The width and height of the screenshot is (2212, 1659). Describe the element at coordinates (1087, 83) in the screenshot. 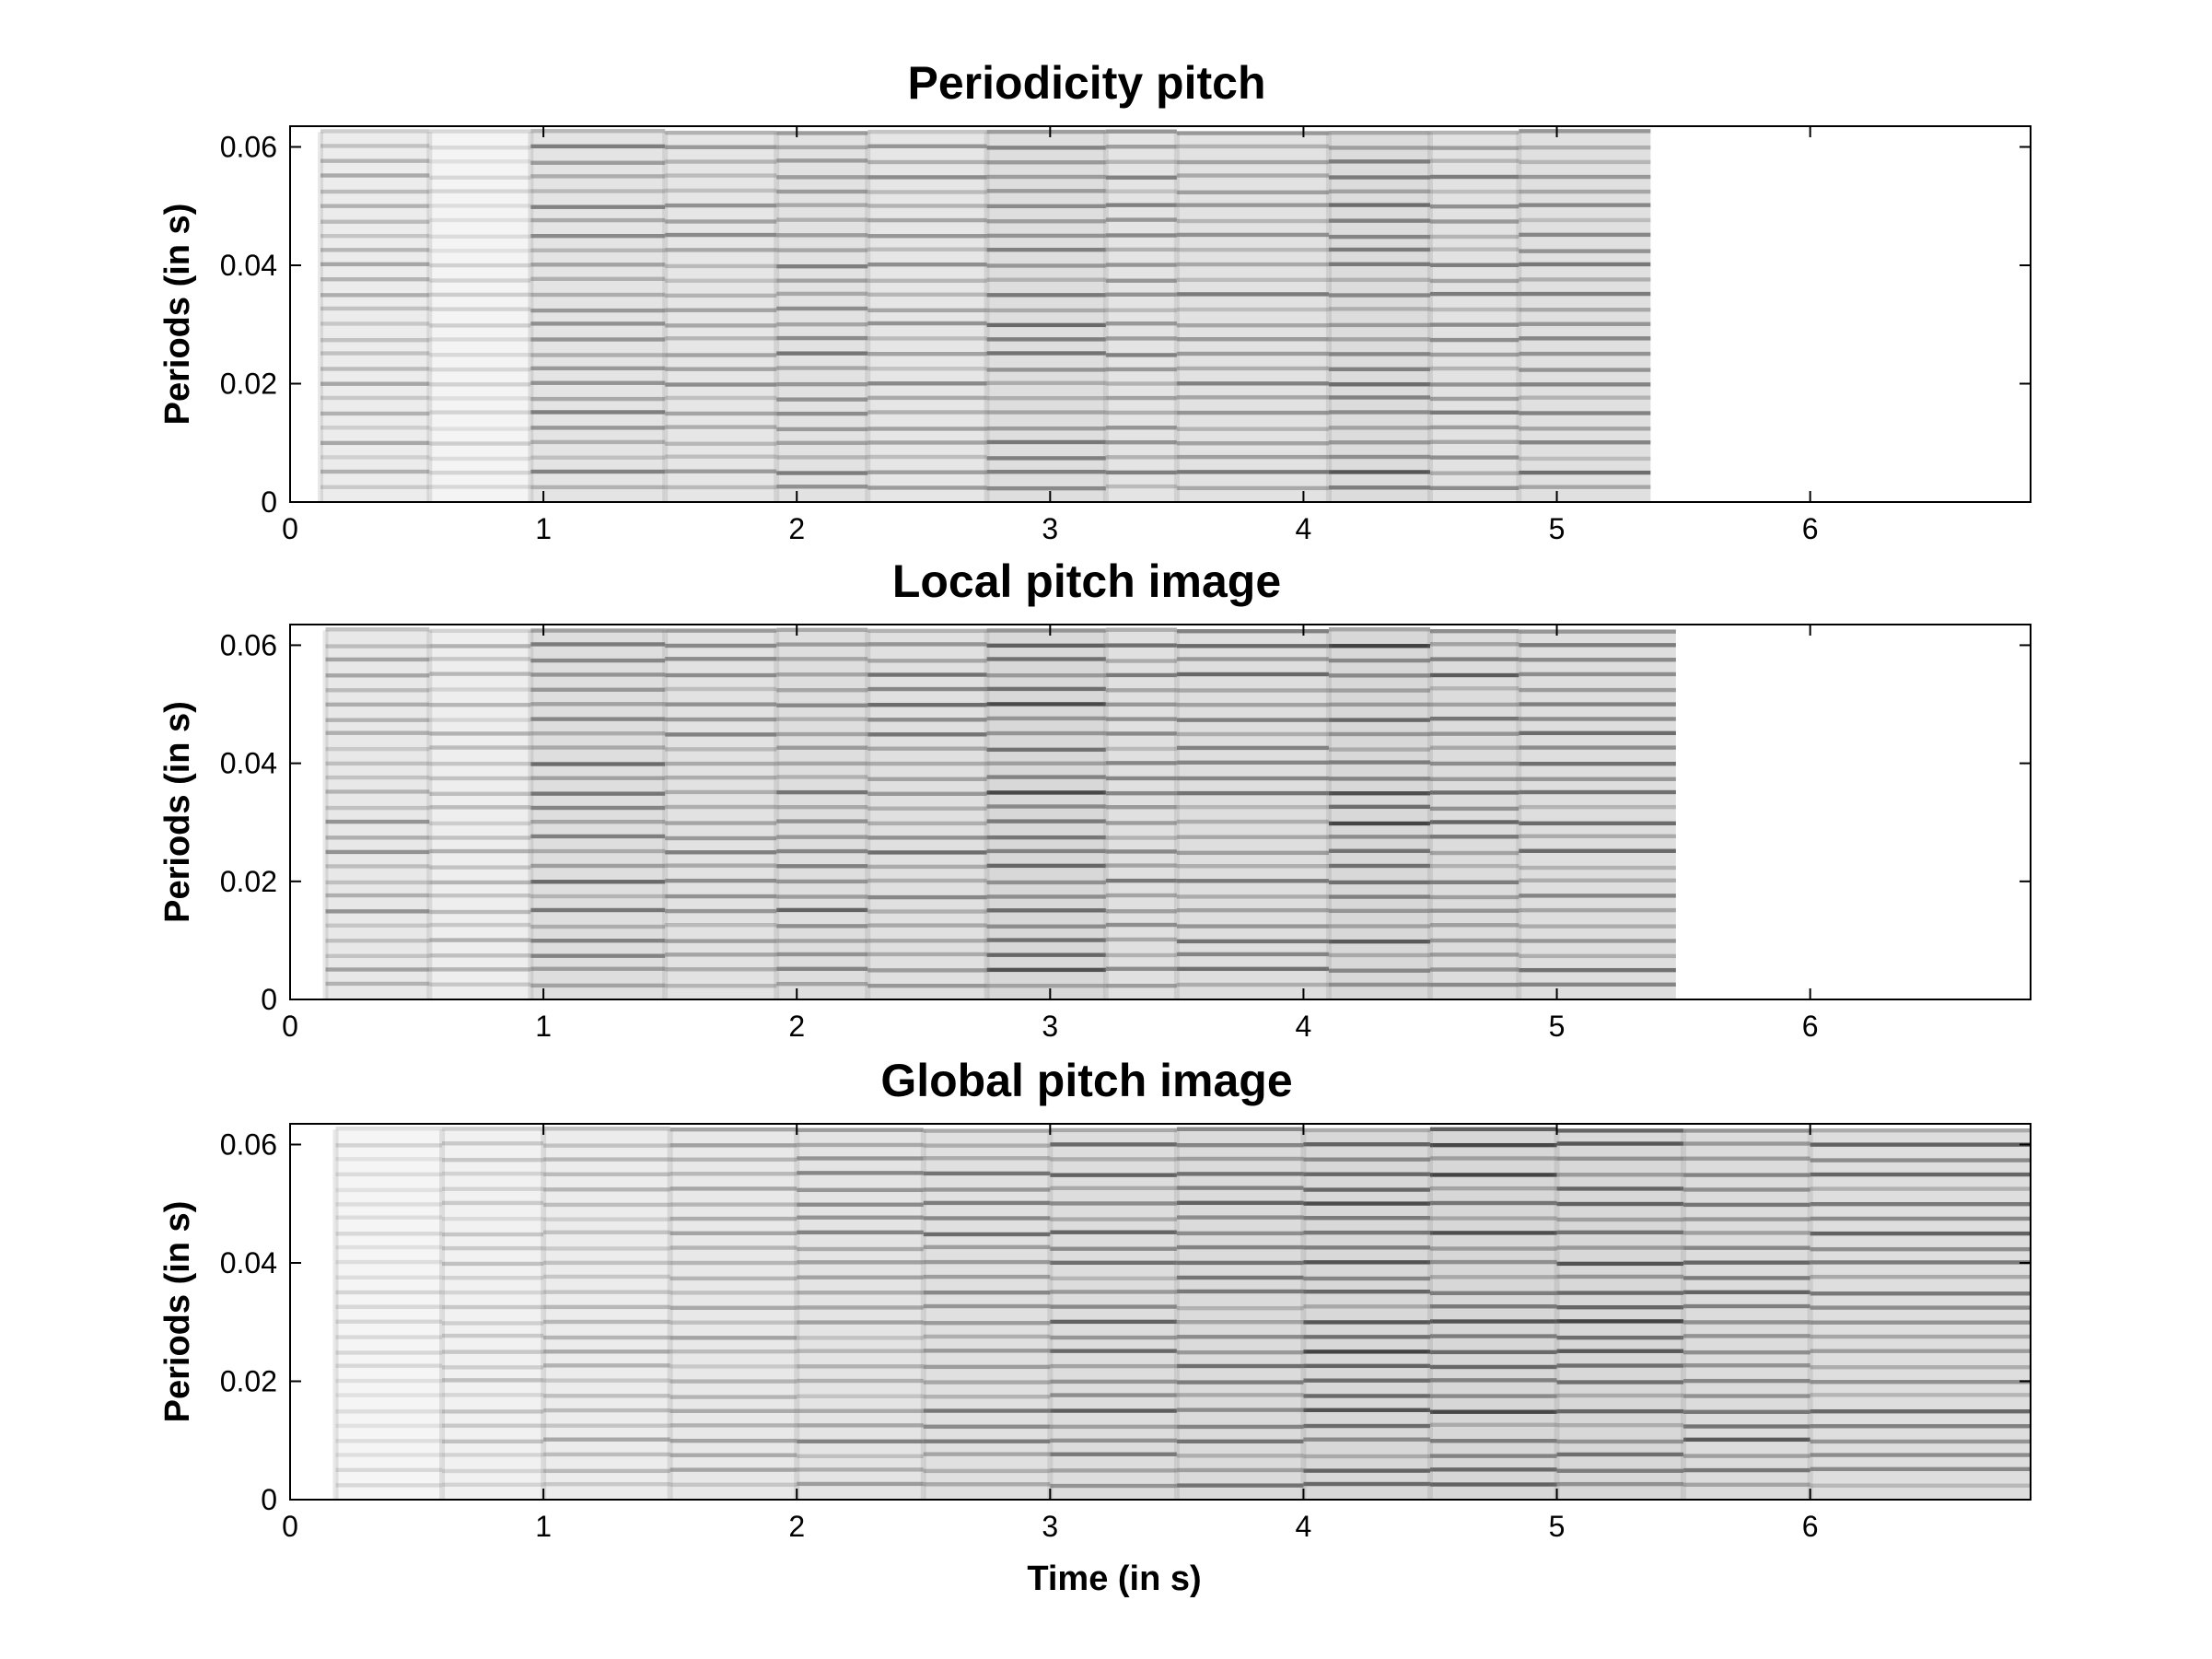

I see `chart-title: Periodicity pitch` at that location.